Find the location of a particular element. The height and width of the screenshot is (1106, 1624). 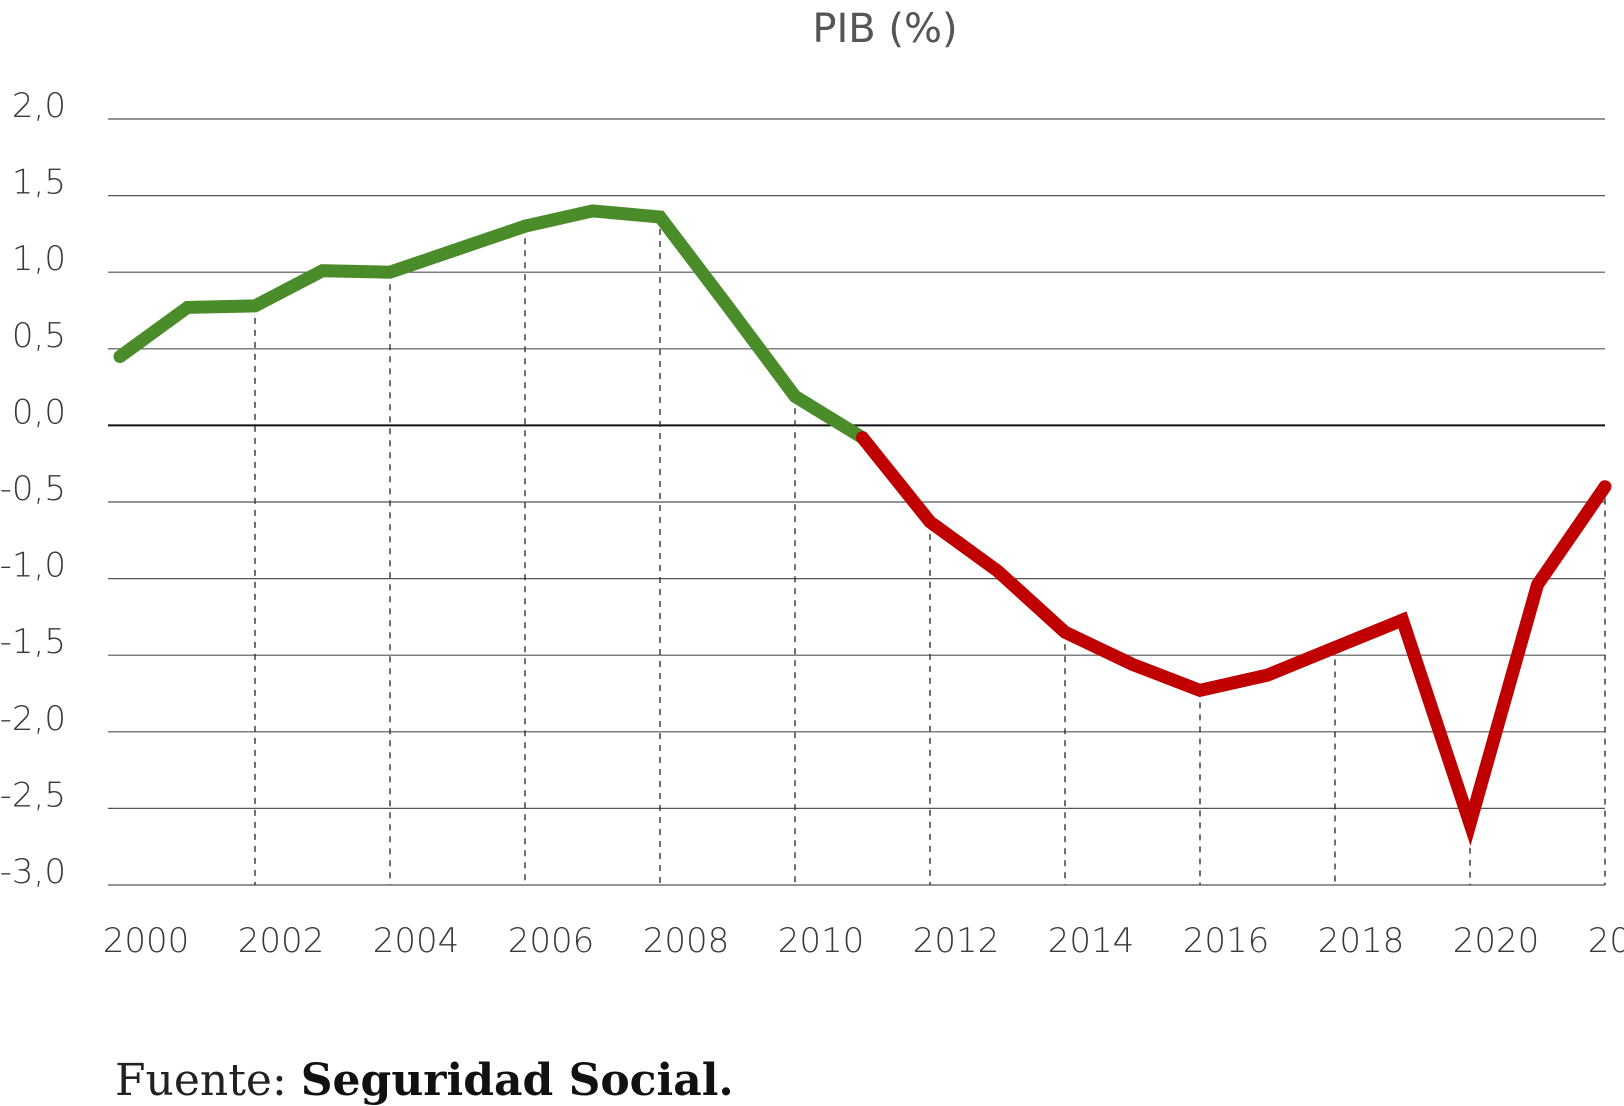

y-tick-label: -1,0 is located at coordinates (33, 566).